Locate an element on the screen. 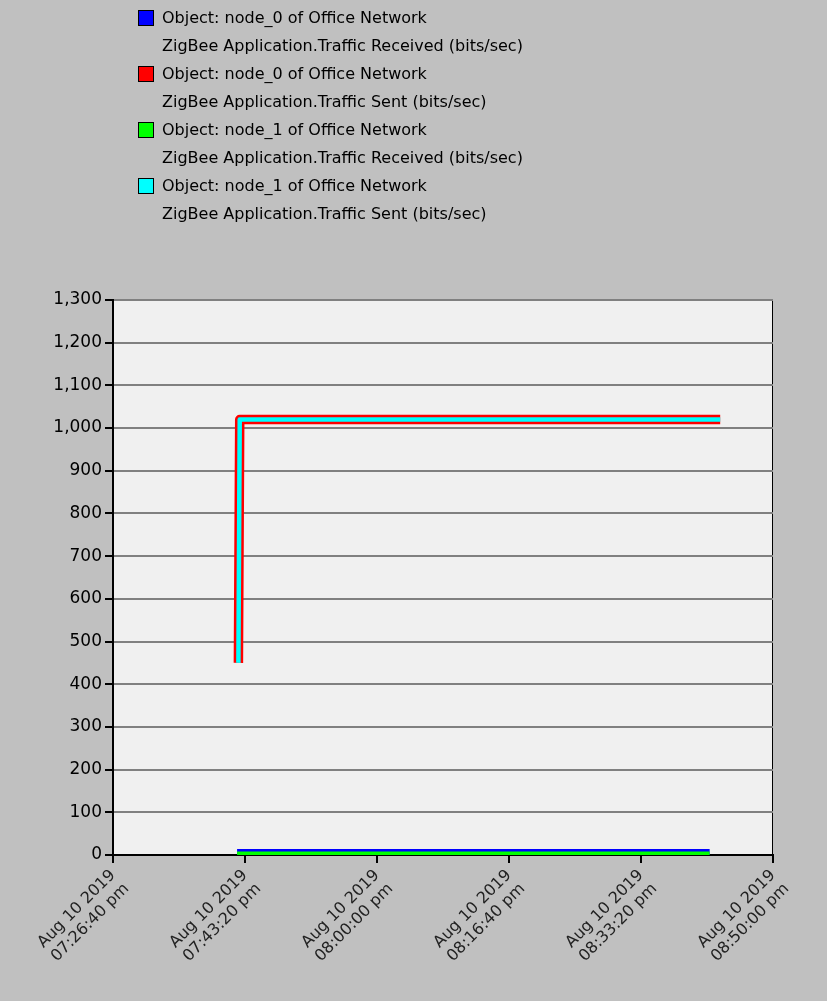 The image size is (827, 1001). legend-label: Object: node_0 of Office Network ZigBee Application.Traffic Sent (bits/sec) is located at coordinates (324, 88).